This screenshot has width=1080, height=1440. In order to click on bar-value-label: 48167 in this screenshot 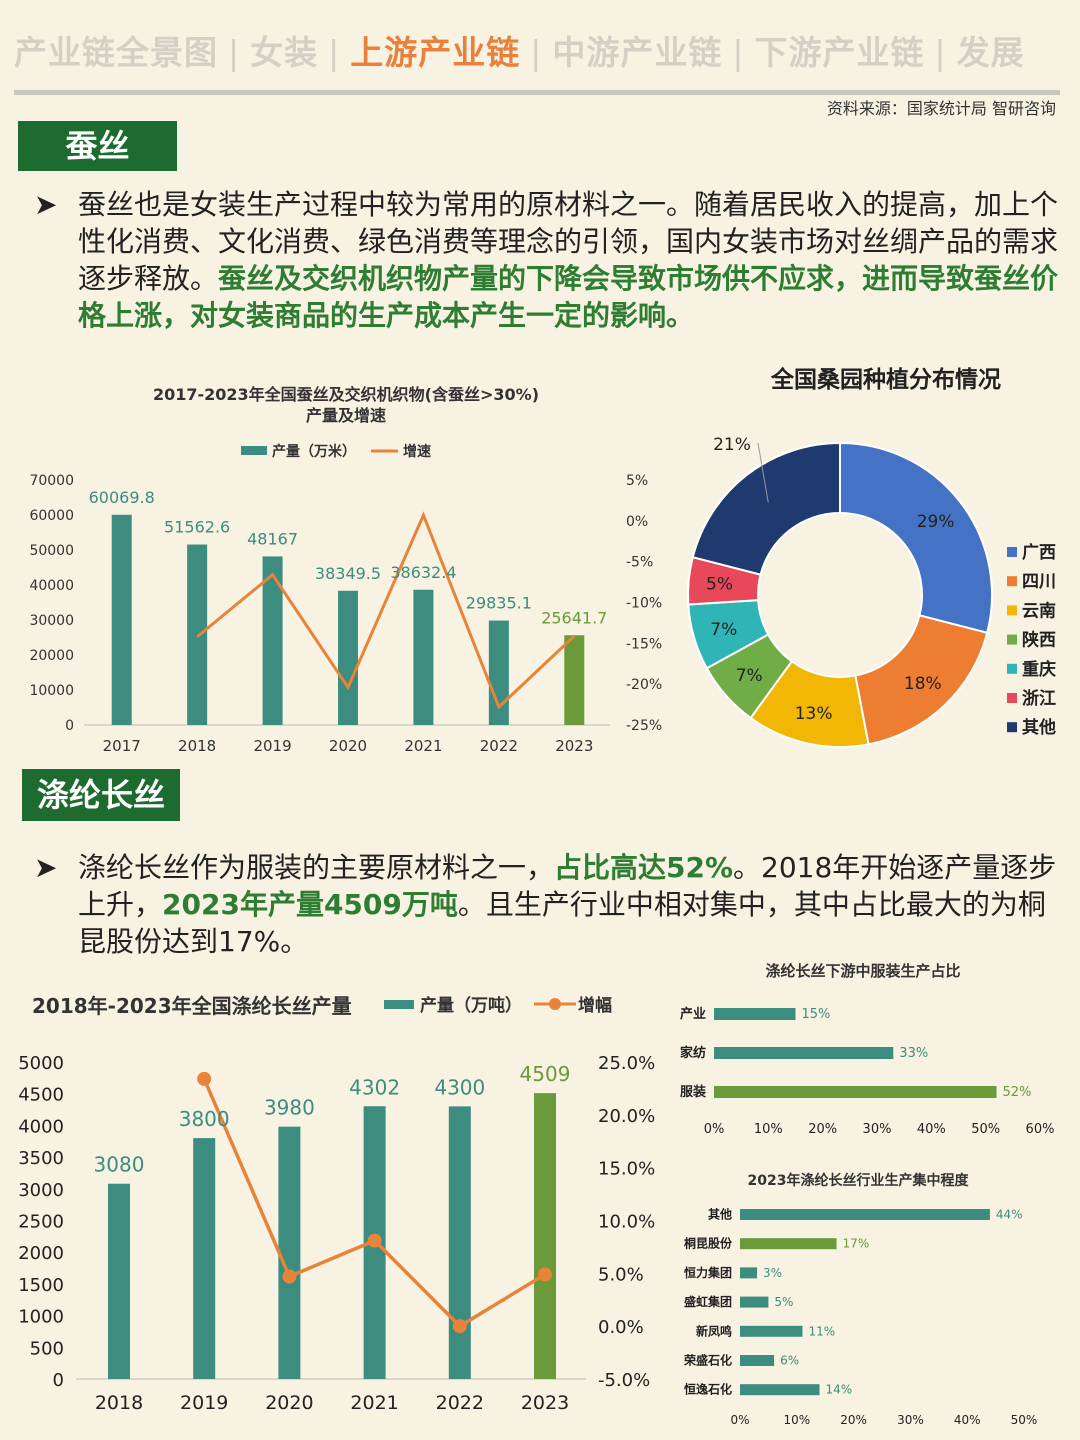, I will do `click(272, 538)`.